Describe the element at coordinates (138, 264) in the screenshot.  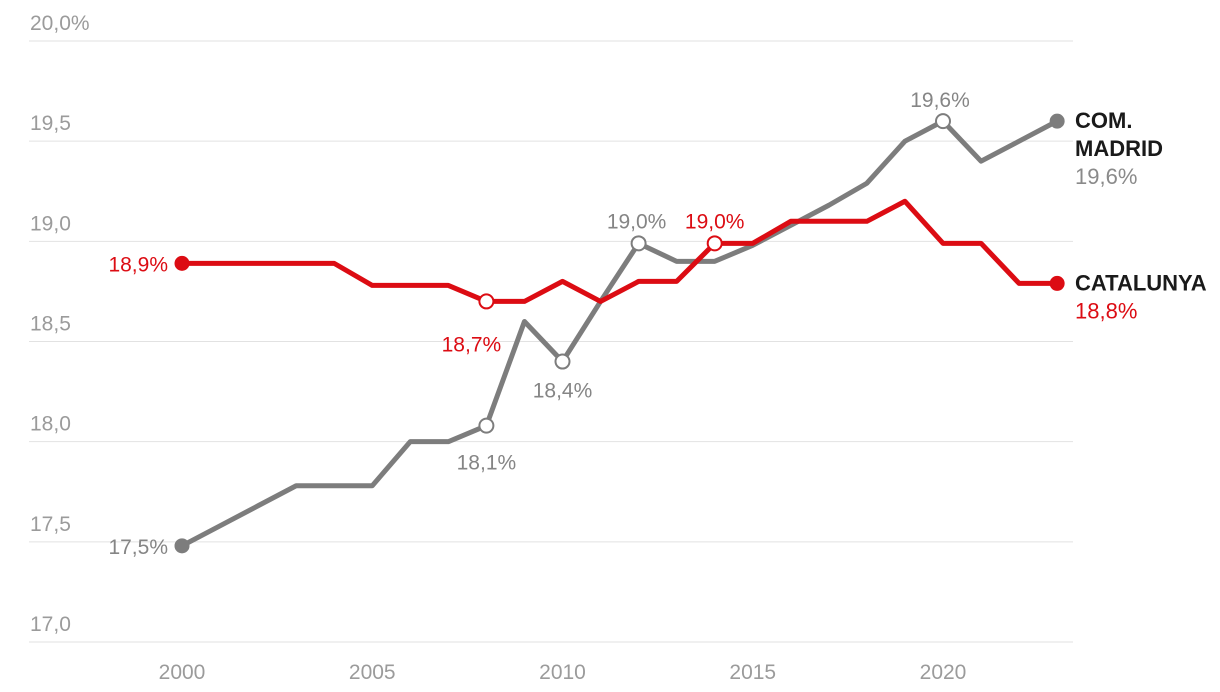
I see `catalunya-point-label: 18,9%` at that location.